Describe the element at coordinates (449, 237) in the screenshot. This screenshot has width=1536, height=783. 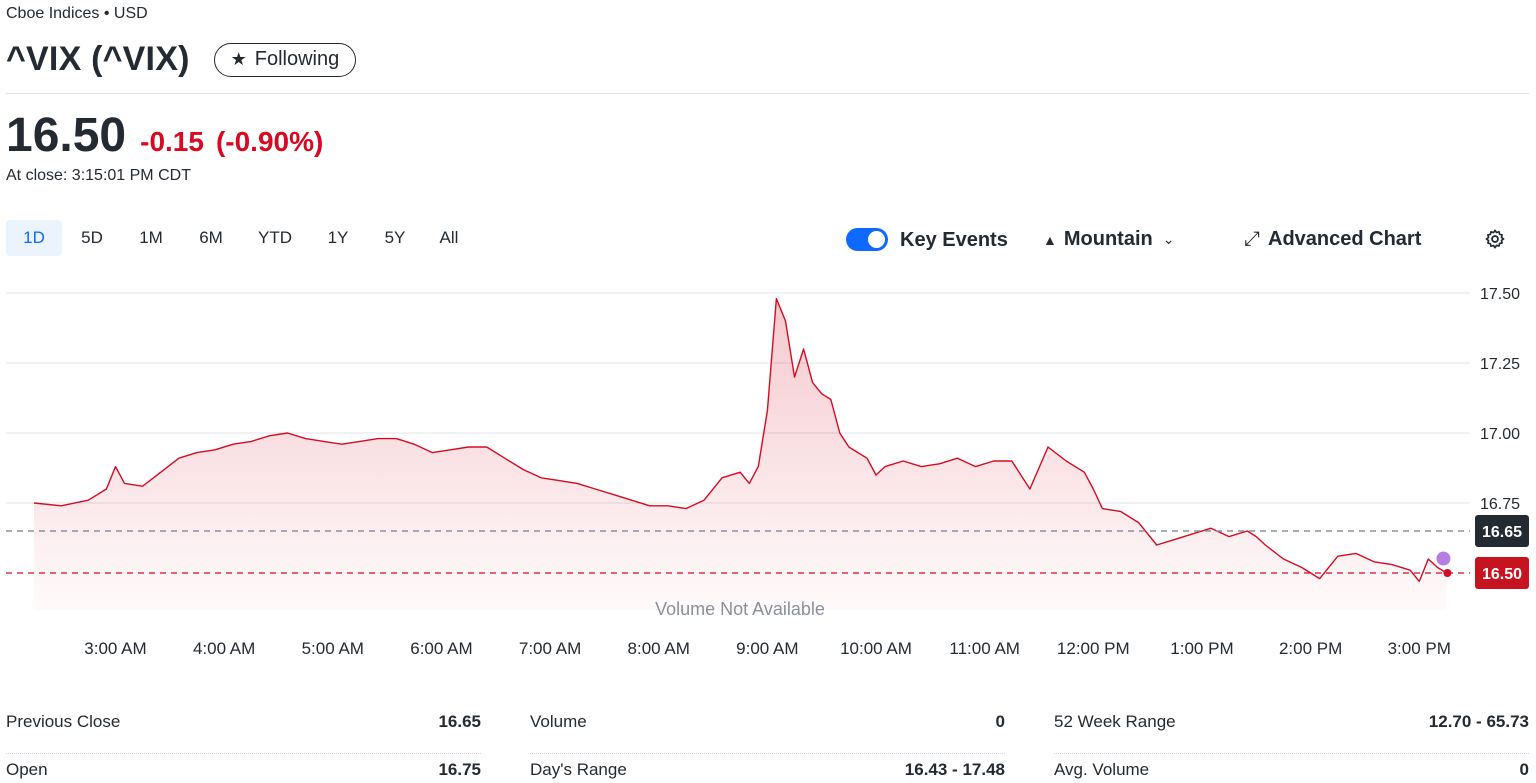
I see `range-tab-all: All` at that location.